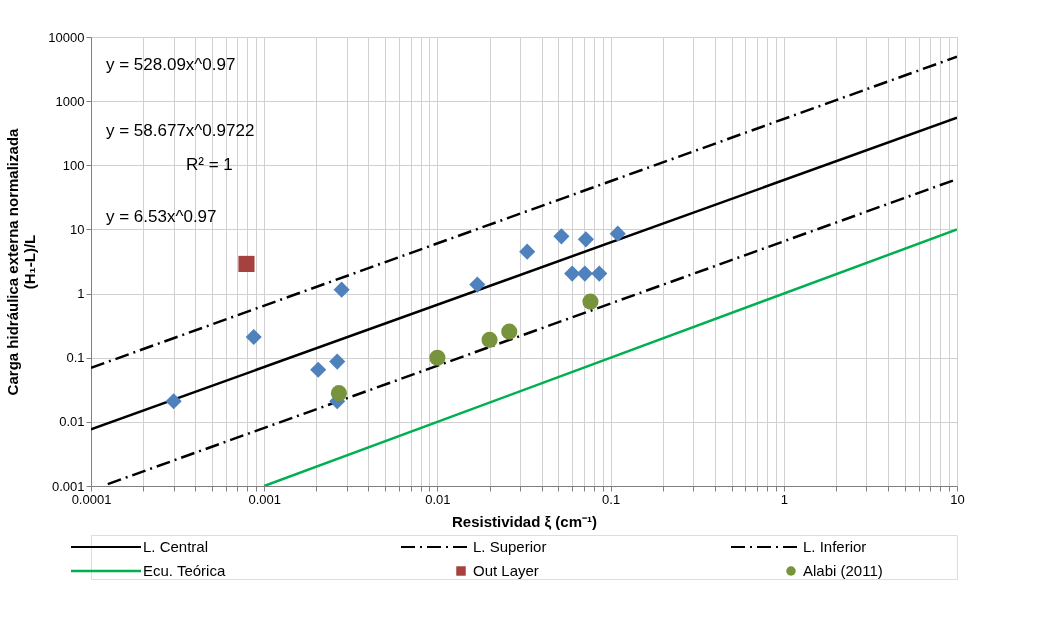 Image resolution: width=1052 pixels, height=624 pixels. What do you see at coordinates (184, 570) in the screenshot?
I see `legend-label: Ecu. Teórica` at bounding box center [184, 570].